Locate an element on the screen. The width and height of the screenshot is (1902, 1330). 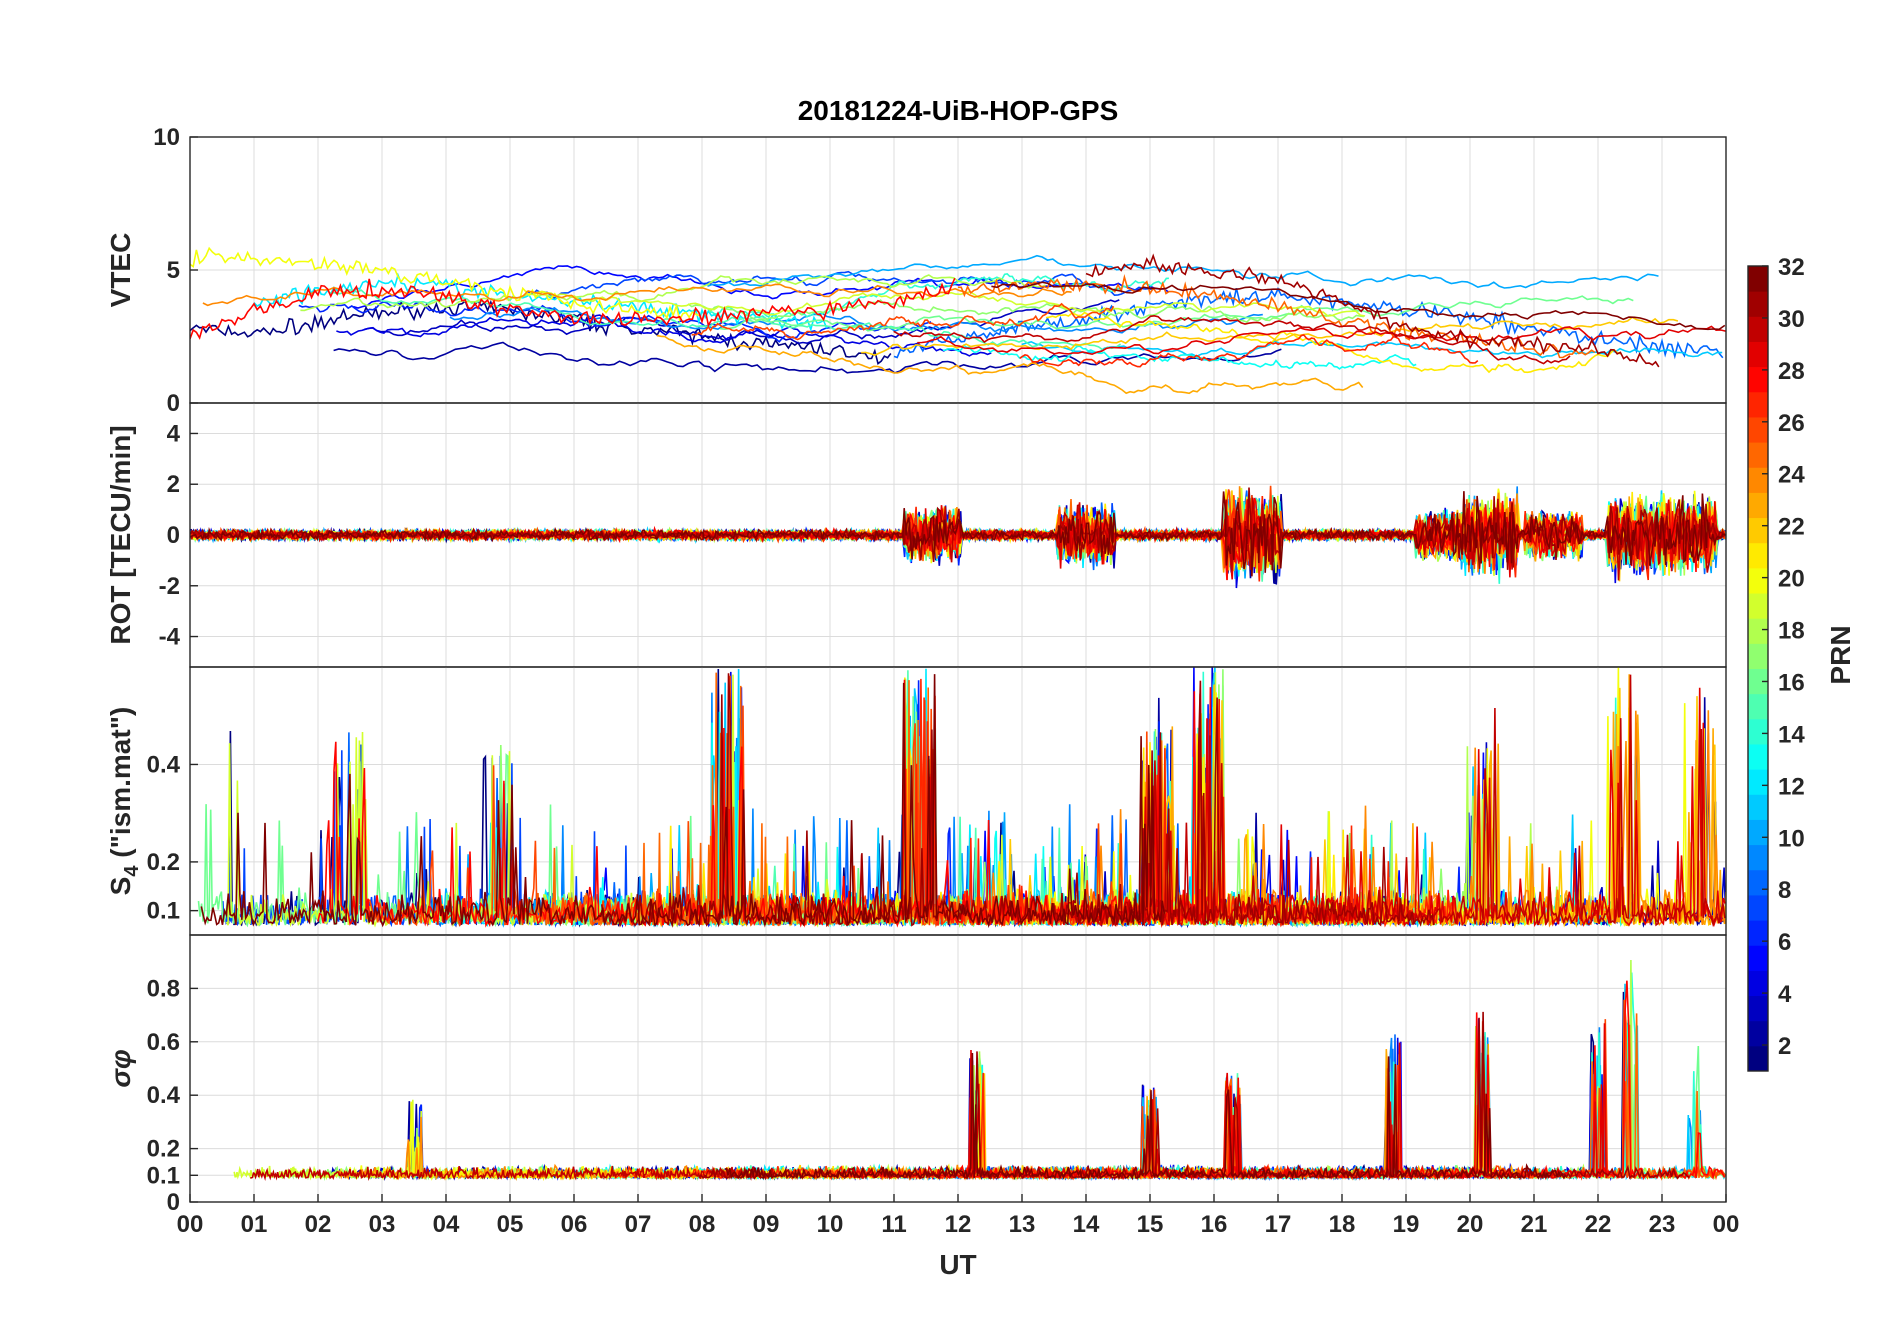
xtick-label: 17 is located at coordinates (1278, 1224).